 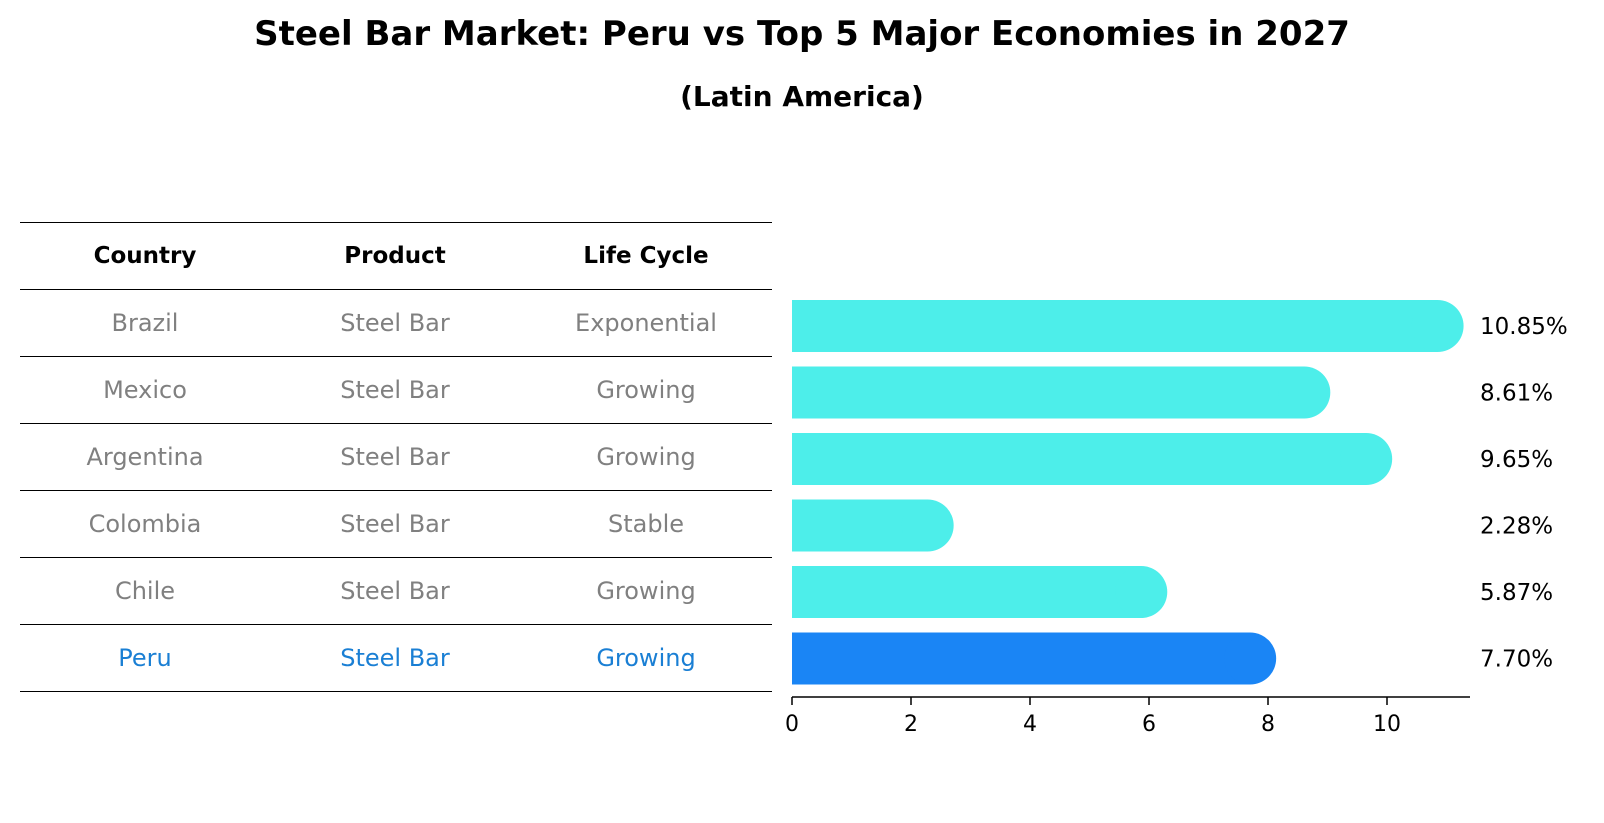 I want to click on x-tick-label: 8, so click(x=1268, y=724).